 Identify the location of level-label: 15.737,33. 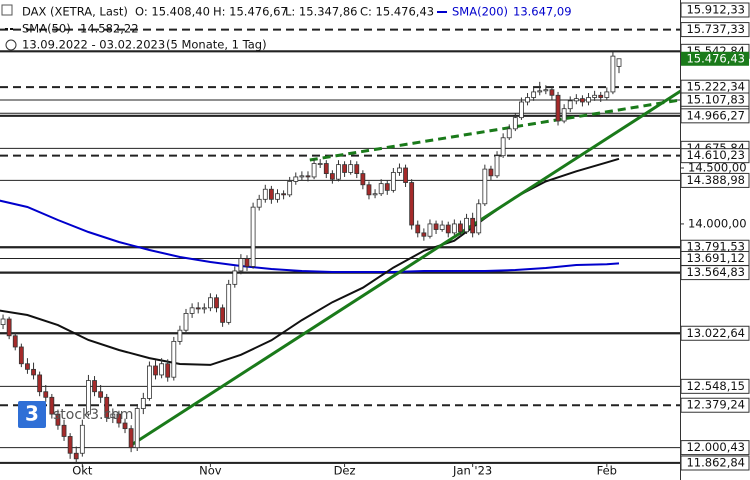
(715, 29).